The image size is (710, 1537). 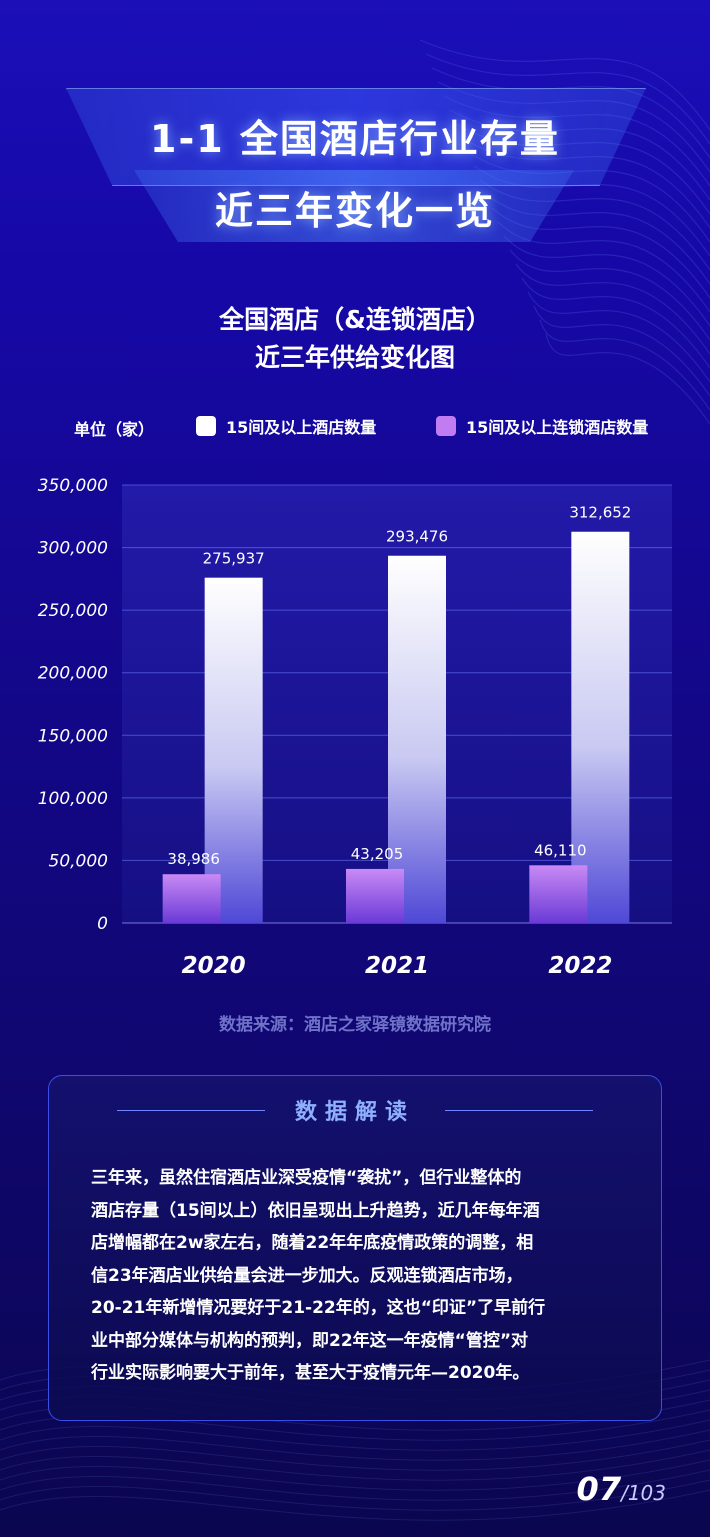 I want to click on x-tick-label: 2020, so click(x=214, y=966).